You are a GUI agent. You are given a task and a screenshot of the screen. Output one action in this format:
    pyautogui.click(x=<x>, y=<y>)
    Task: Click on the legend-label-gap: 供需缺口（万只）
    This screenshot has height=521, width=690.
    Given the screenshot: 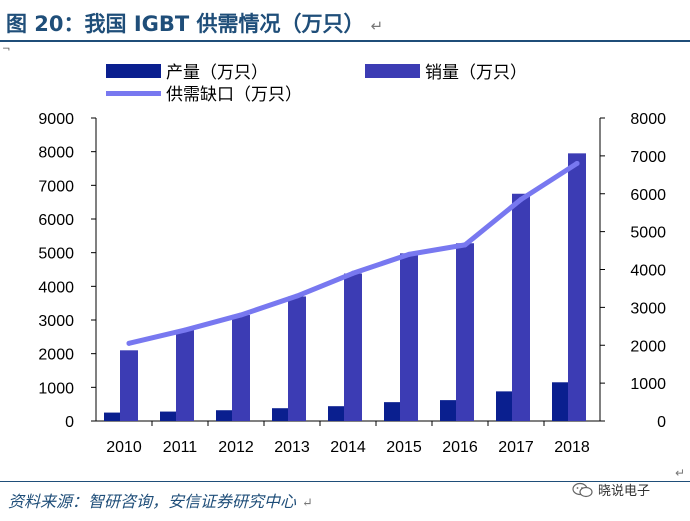 What is the action you would take?
    pyautogui.click(x=234, y=95)
    